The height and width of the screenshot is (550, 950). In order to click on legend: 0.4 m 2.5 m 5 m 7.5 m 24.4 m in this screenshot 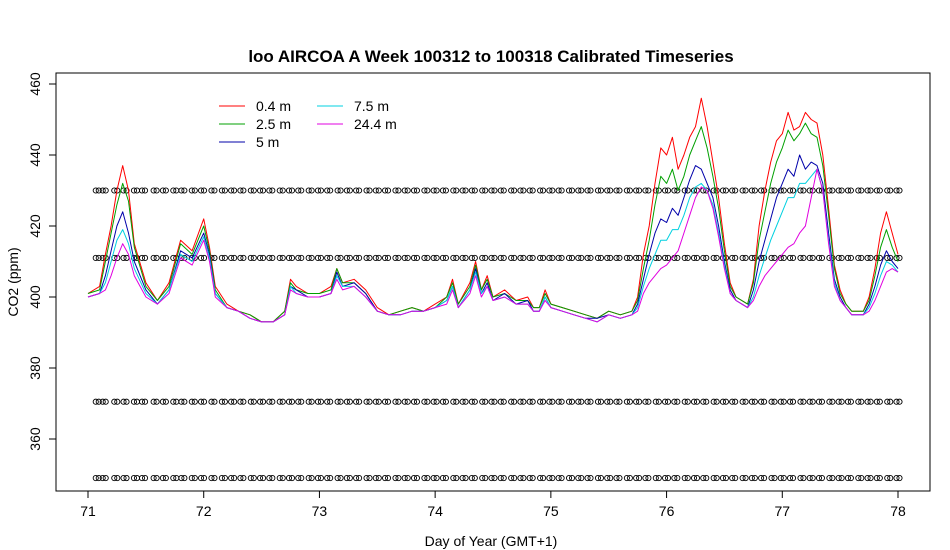, I will do `click(308, 124)`.